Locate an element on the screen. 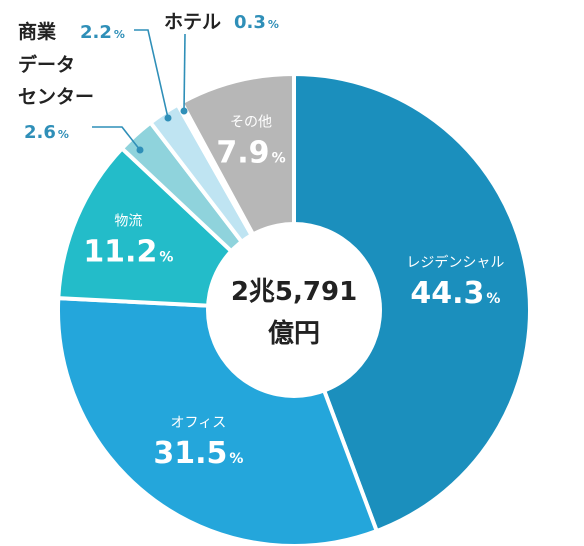 Image resolution: width=584 pixels, height=546 pixels. callout-label-hotel: ホテル is located at coordinates (192, 22).